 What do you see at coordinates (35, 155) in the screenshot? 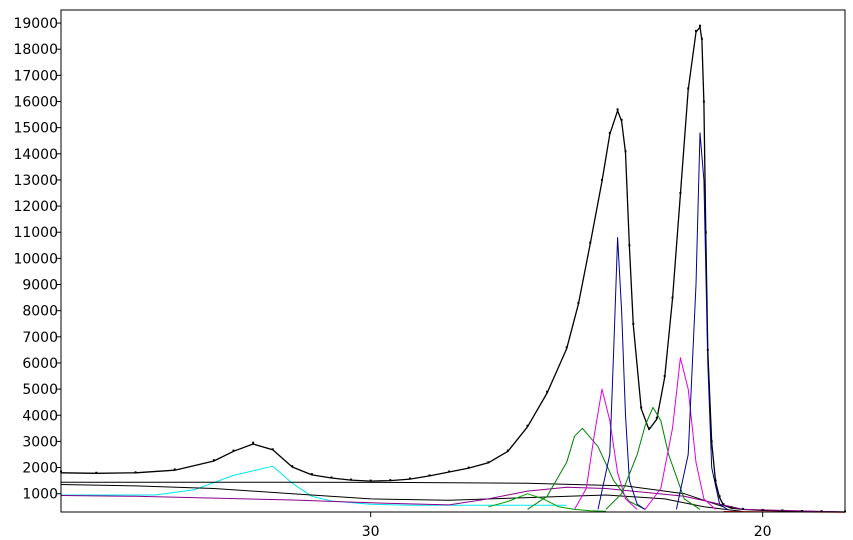
I see `y-tick-label: 14000` at bounding box center [35, 155].